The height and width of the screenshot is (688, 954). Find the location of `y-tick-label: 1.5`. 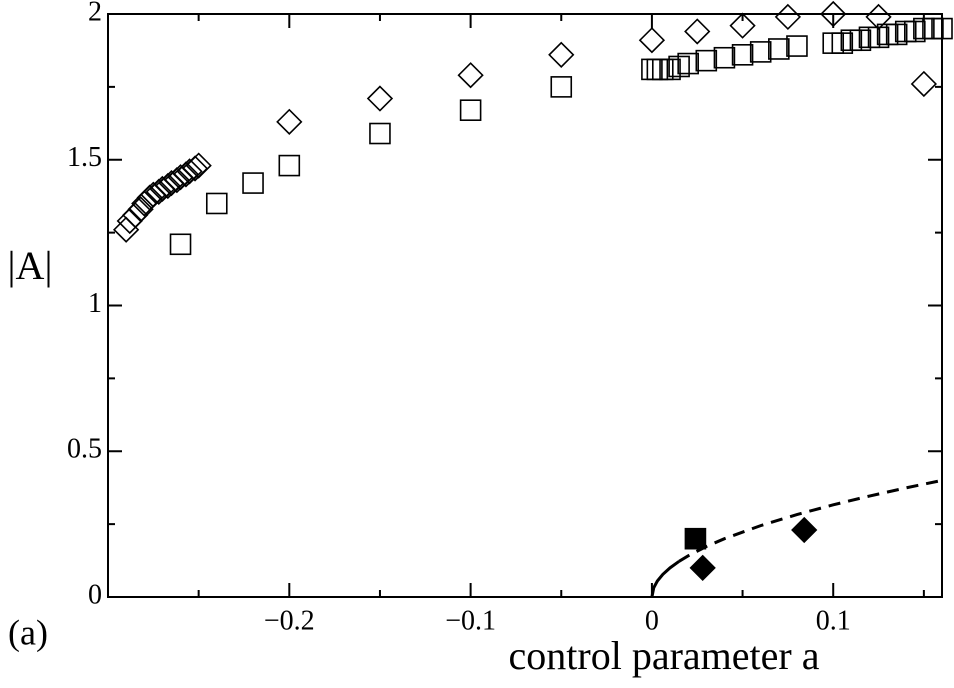

y-tick-label: 1.5 is located at coordinates (84, 157).